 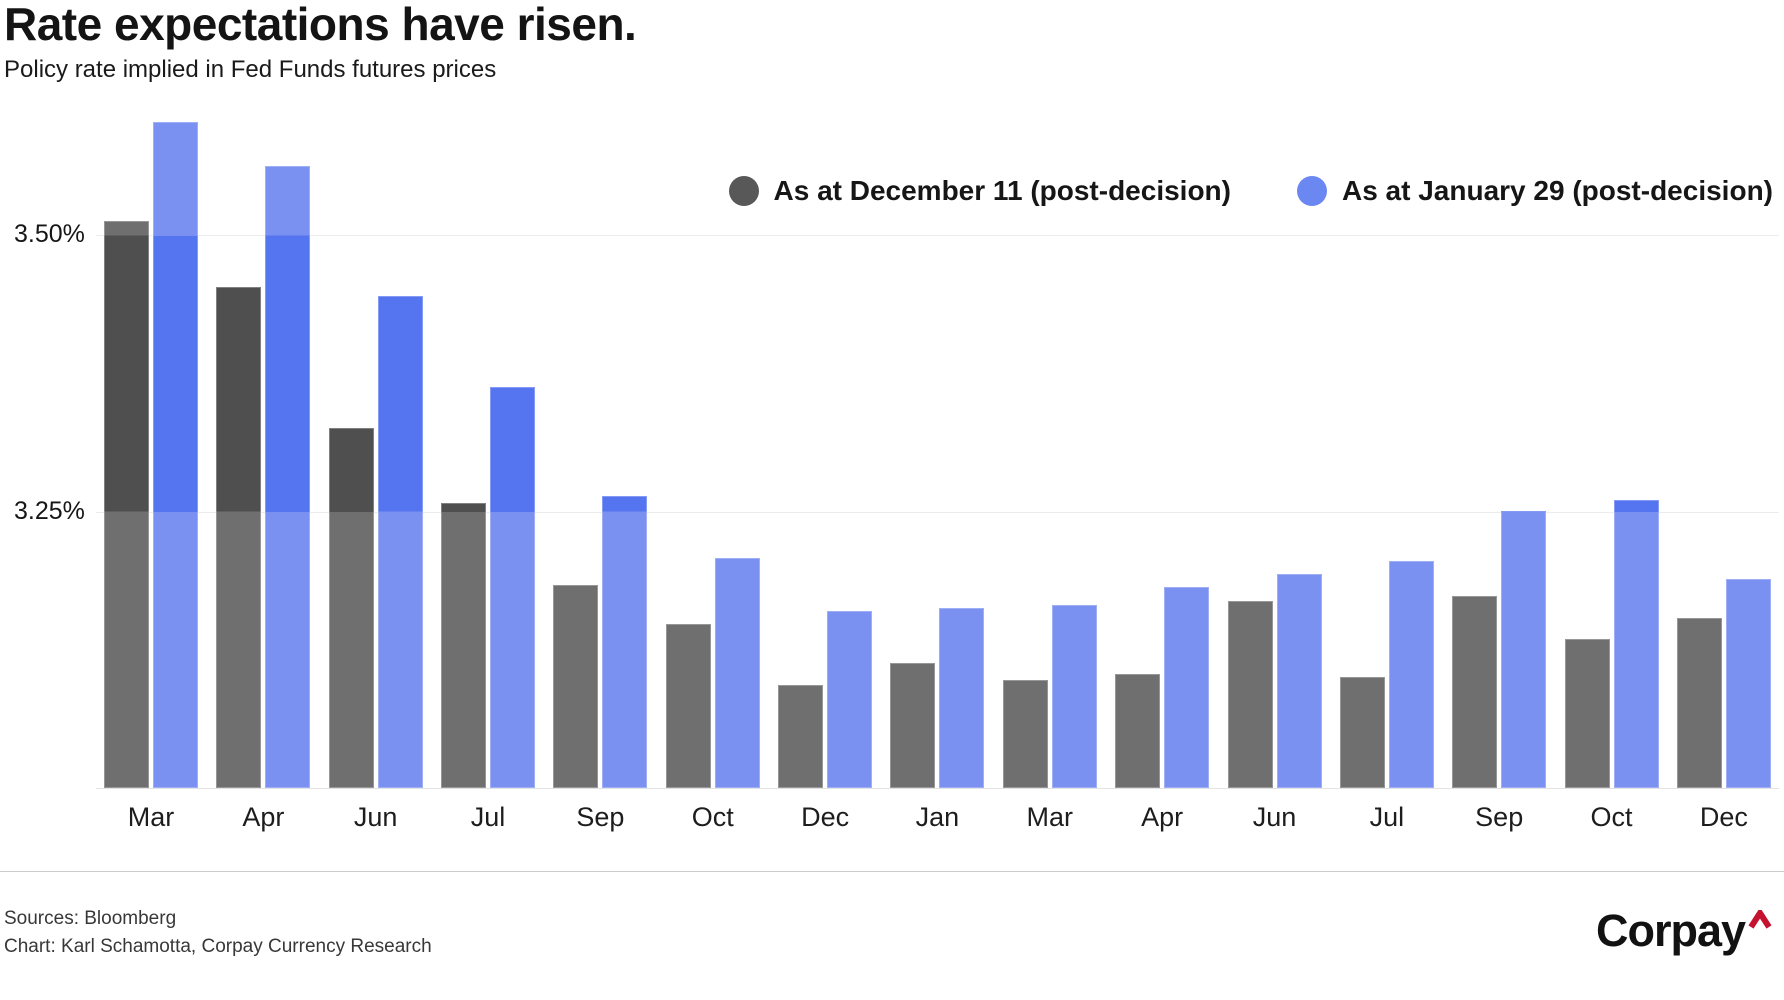 I want to click on y-axis-label: 3.25%, so click(x=49, y=510).